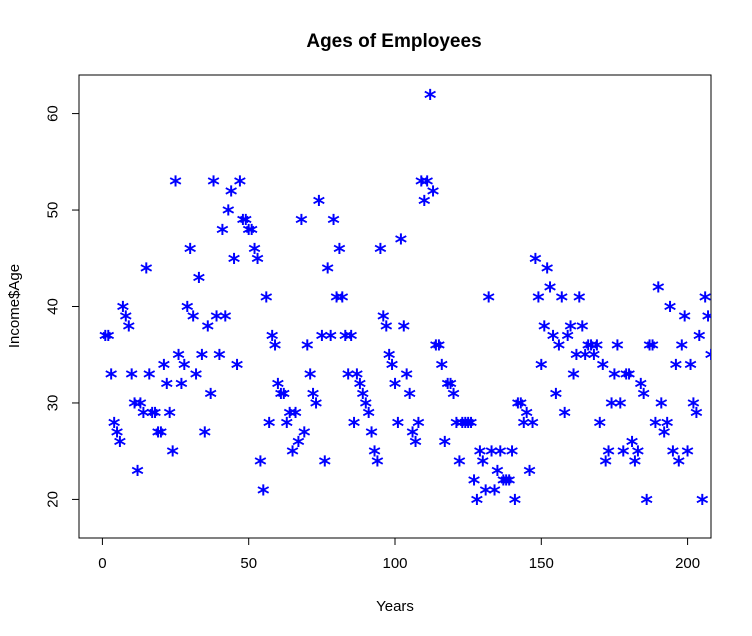 This screenshot has width=752, height=636. Describe the element at coordinates (102, 563) in the screenshot. I see `x-tick-label: 0` at that location.